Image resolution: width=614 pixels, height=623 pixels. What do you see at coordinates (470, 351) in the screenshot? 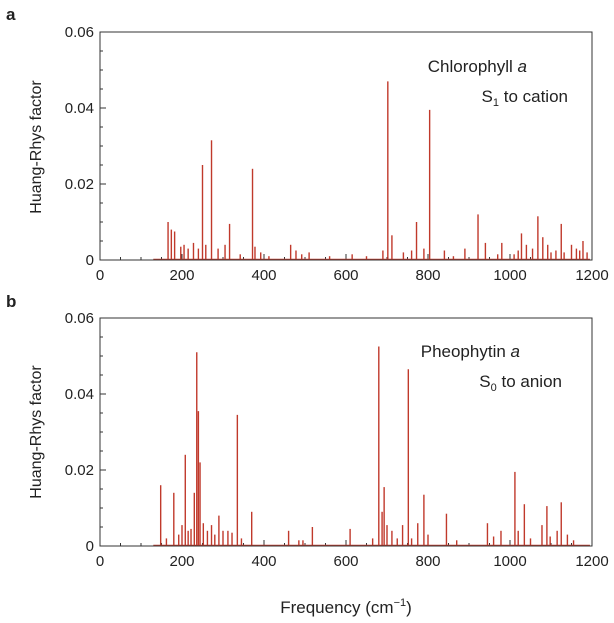
I see `panel-b-legend-molecule: Pheophytin a` at bounding box center [470, 351].